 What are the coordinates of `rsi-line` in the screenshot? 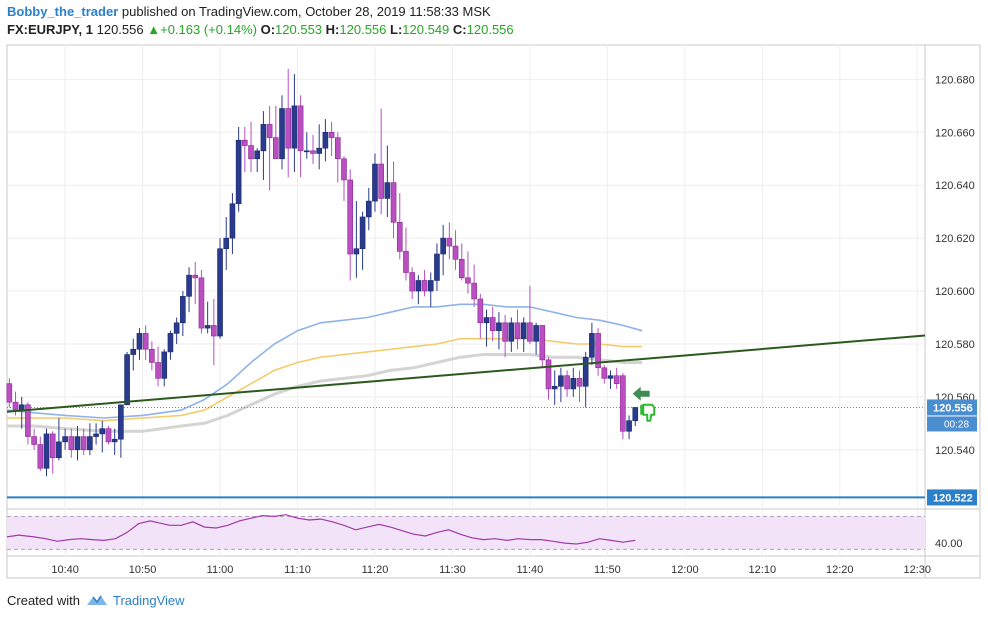 It's located at (321, 529).